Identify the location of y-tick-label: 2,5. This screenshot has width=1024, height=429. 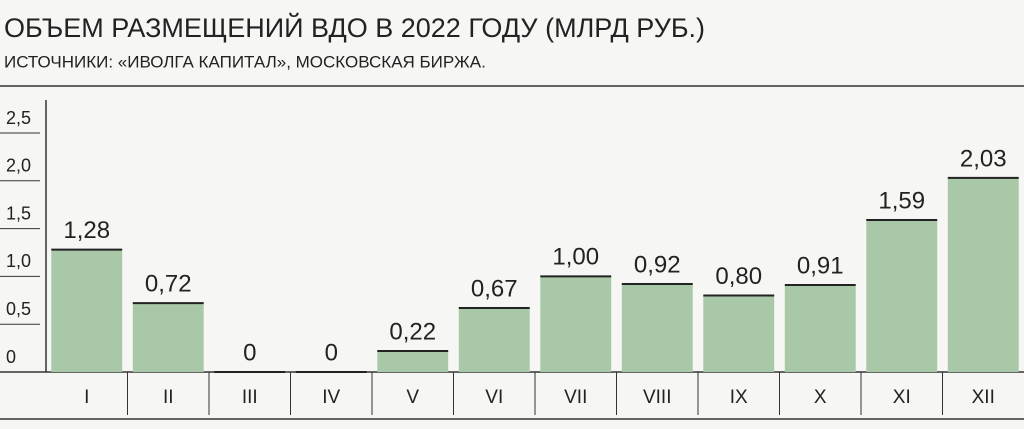
(18, 118).